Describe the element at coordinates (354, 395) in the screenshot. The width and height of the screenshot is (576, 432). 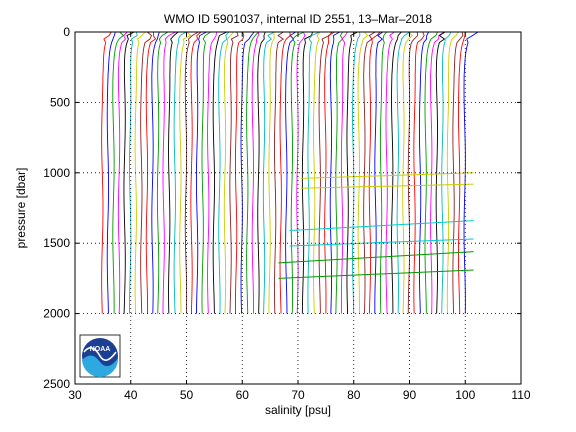
I see `x-tick-label: 80` at that location.